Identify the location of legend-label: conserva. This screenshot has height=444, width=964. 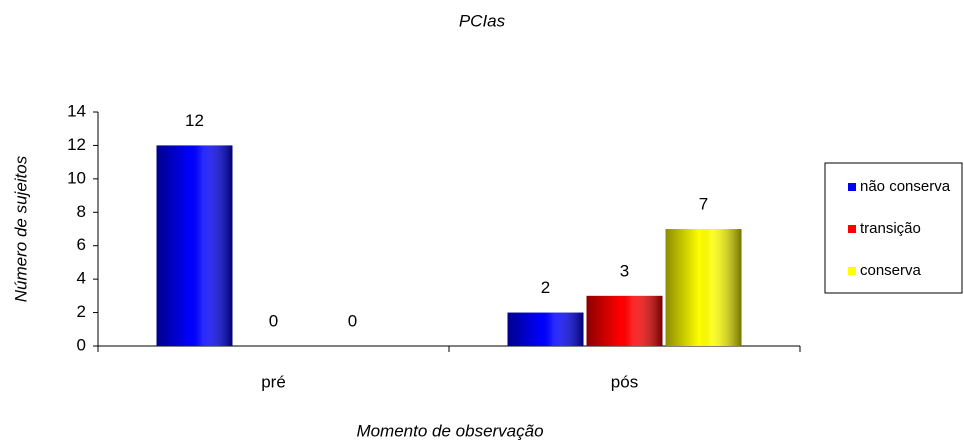
(891, 270).